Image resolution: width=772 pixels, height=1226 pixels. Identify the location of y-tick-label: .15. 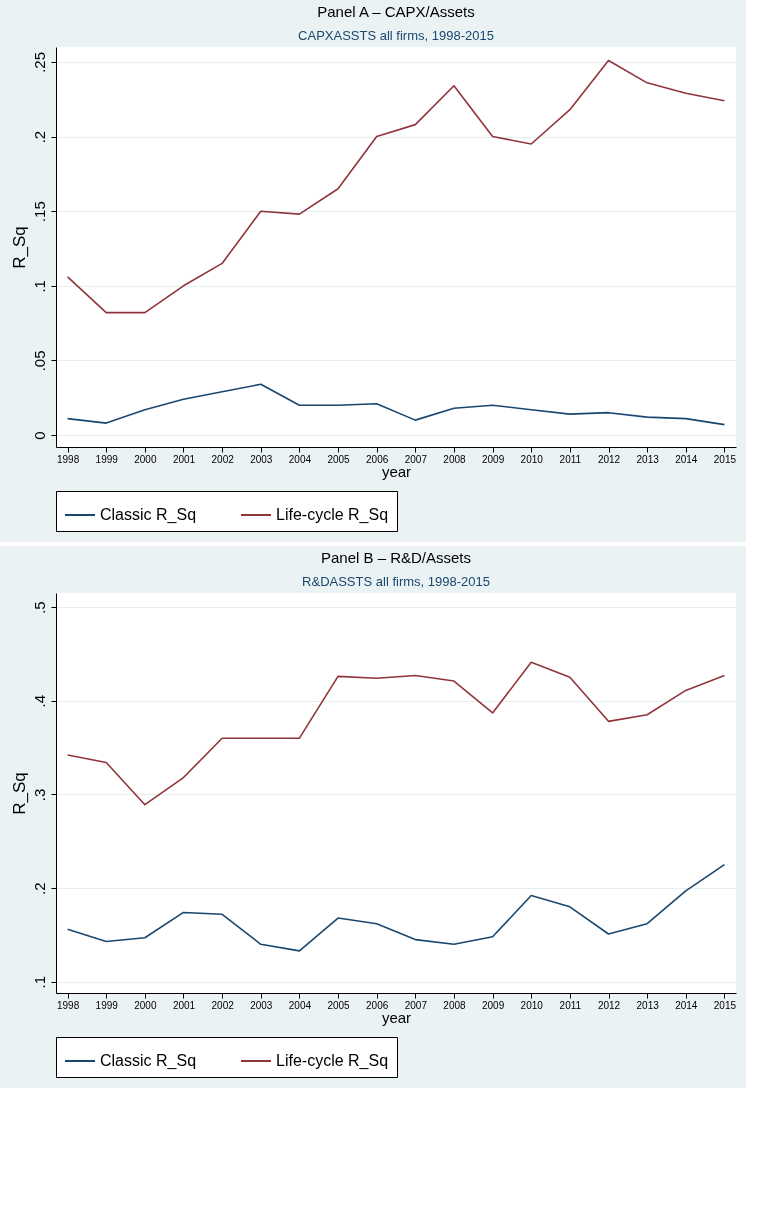
(39, 212).